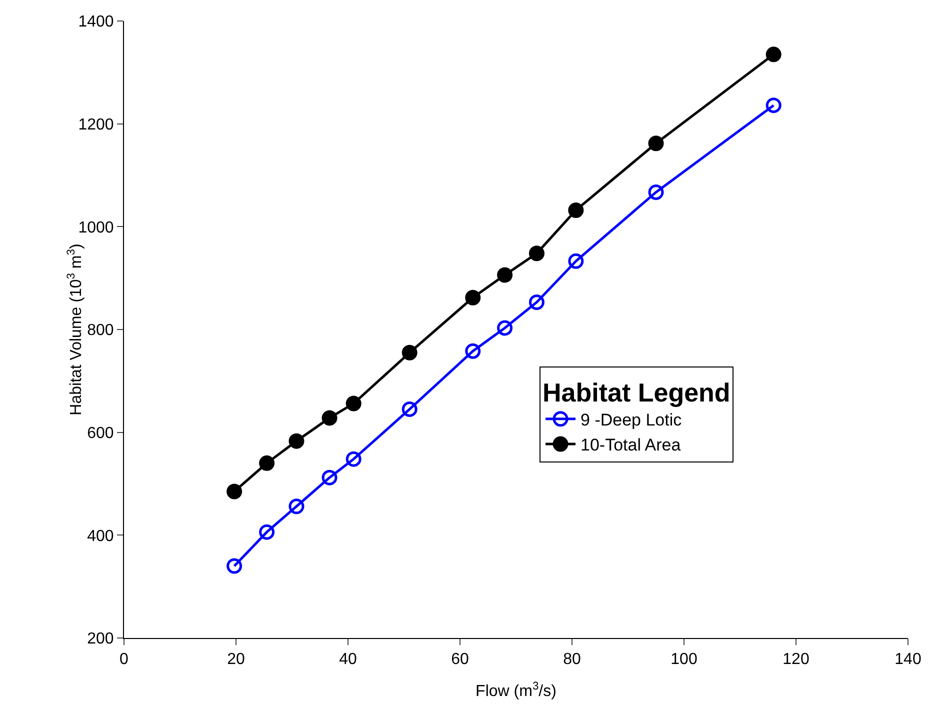  Describe the element at coordinates (631, 445) in the screenshot. I see `legend-label: 10-Total Area` at that location.